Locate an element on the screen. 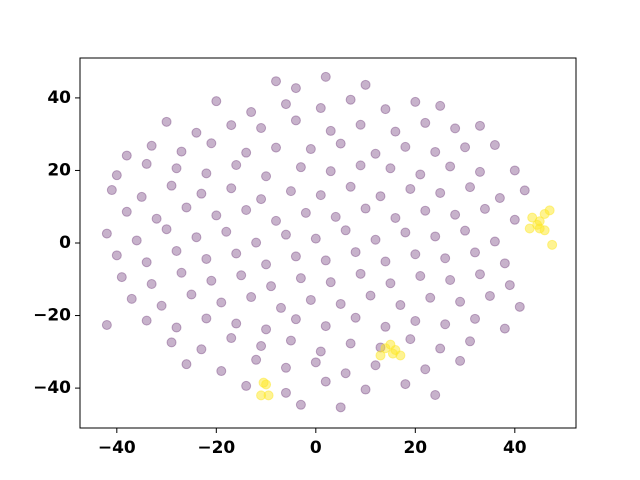 The height and width of the screenshot is (480, 640). y-tick-label: 20 is located at coordinates (59, 170).